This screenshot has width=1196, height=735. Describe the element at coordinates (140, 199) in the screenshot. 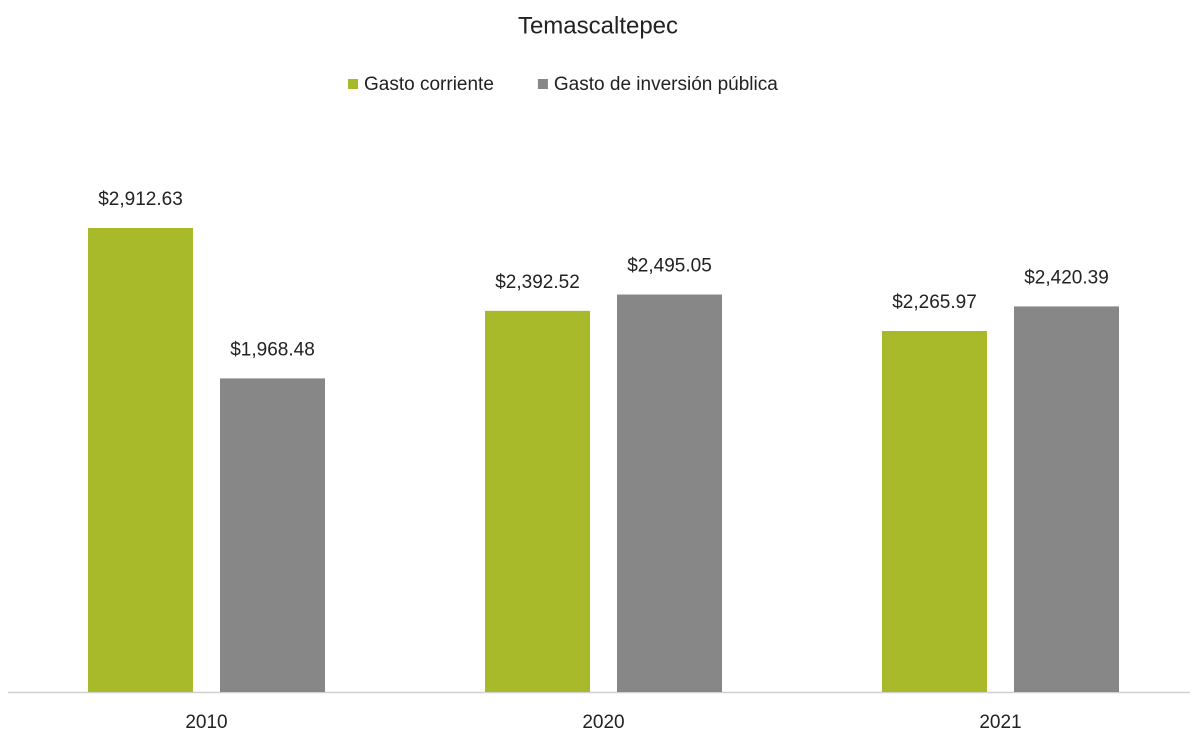

I see `data-label: $2,912.63` at that location.